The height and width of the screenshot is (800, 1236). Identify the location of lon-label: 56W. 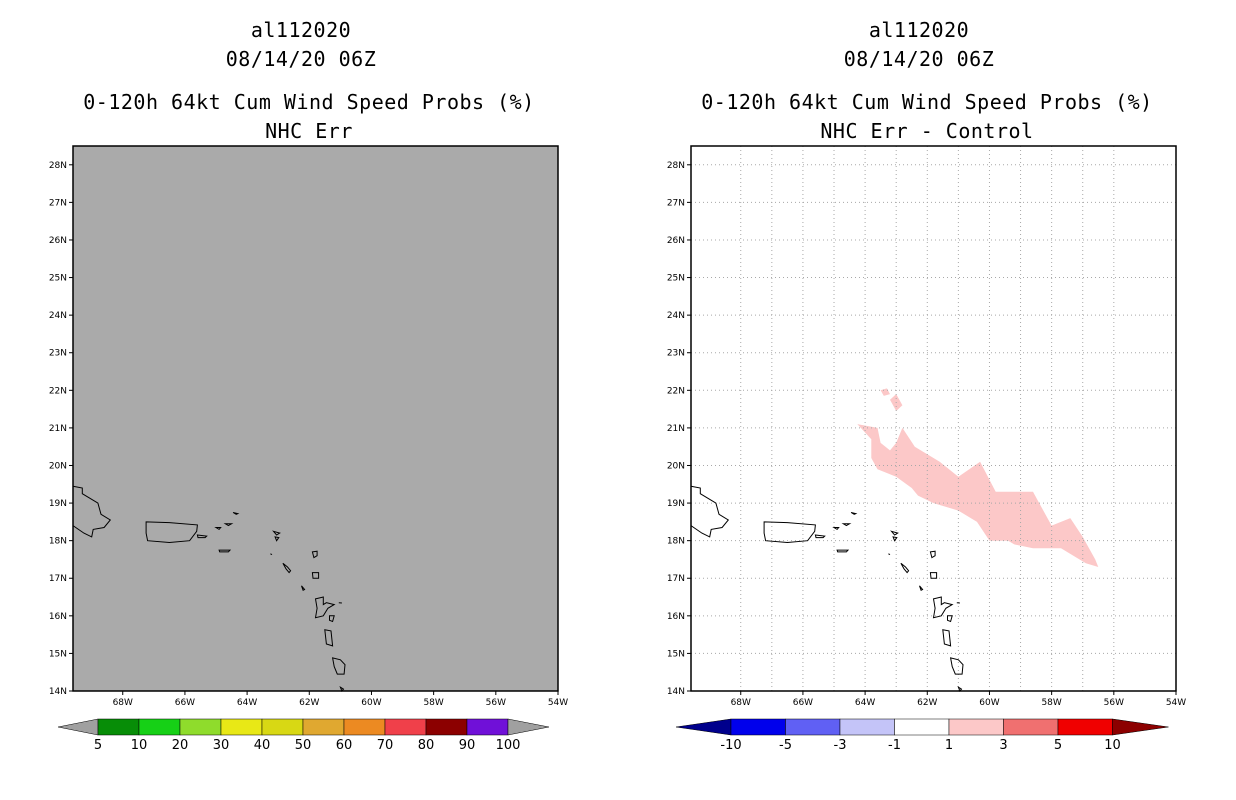
(496, 703).